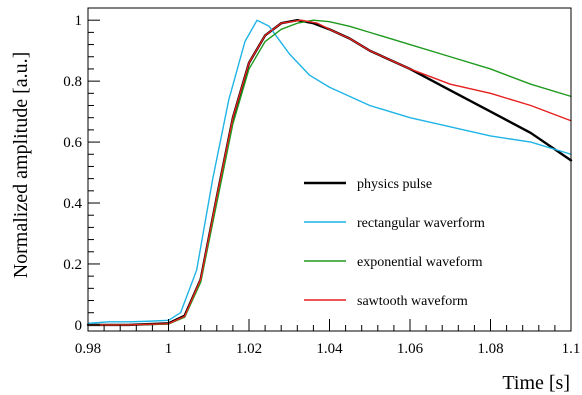 The width and height of the screenshot is (582, 395). What do you see at coordinates (79, 21) in the screenshot?
I see `y-tick-label: 1` at bounding box center [79, 21].